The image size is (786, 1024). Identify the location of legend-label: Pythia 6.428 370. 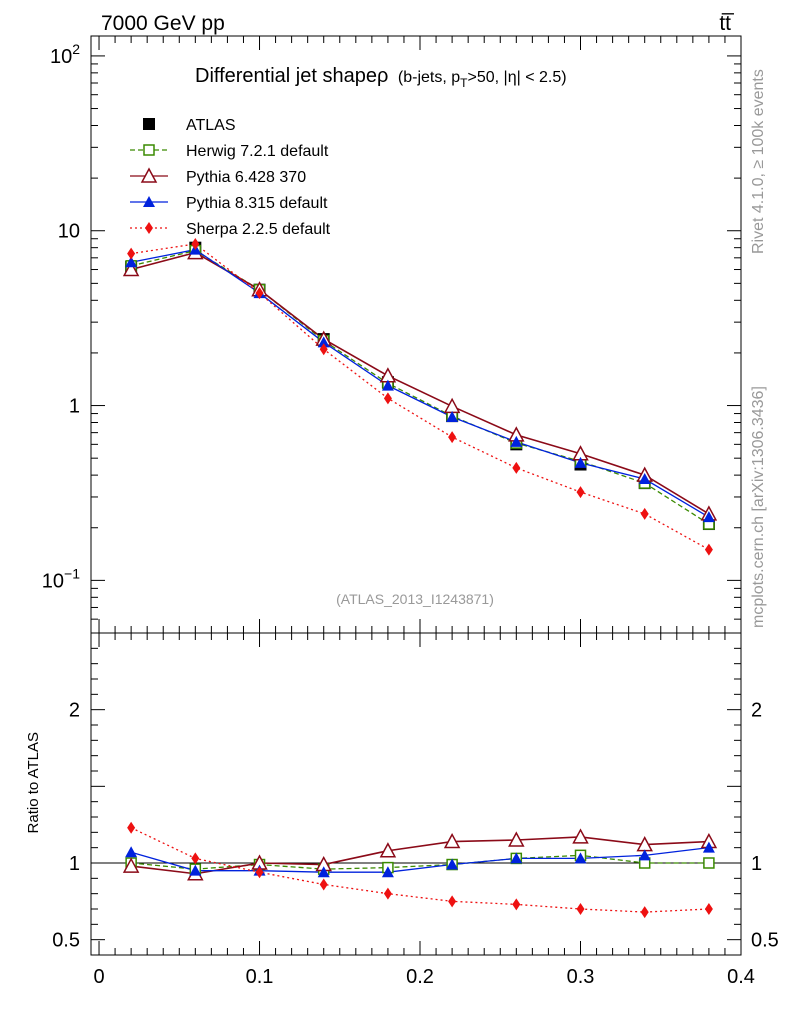
(246, 177).